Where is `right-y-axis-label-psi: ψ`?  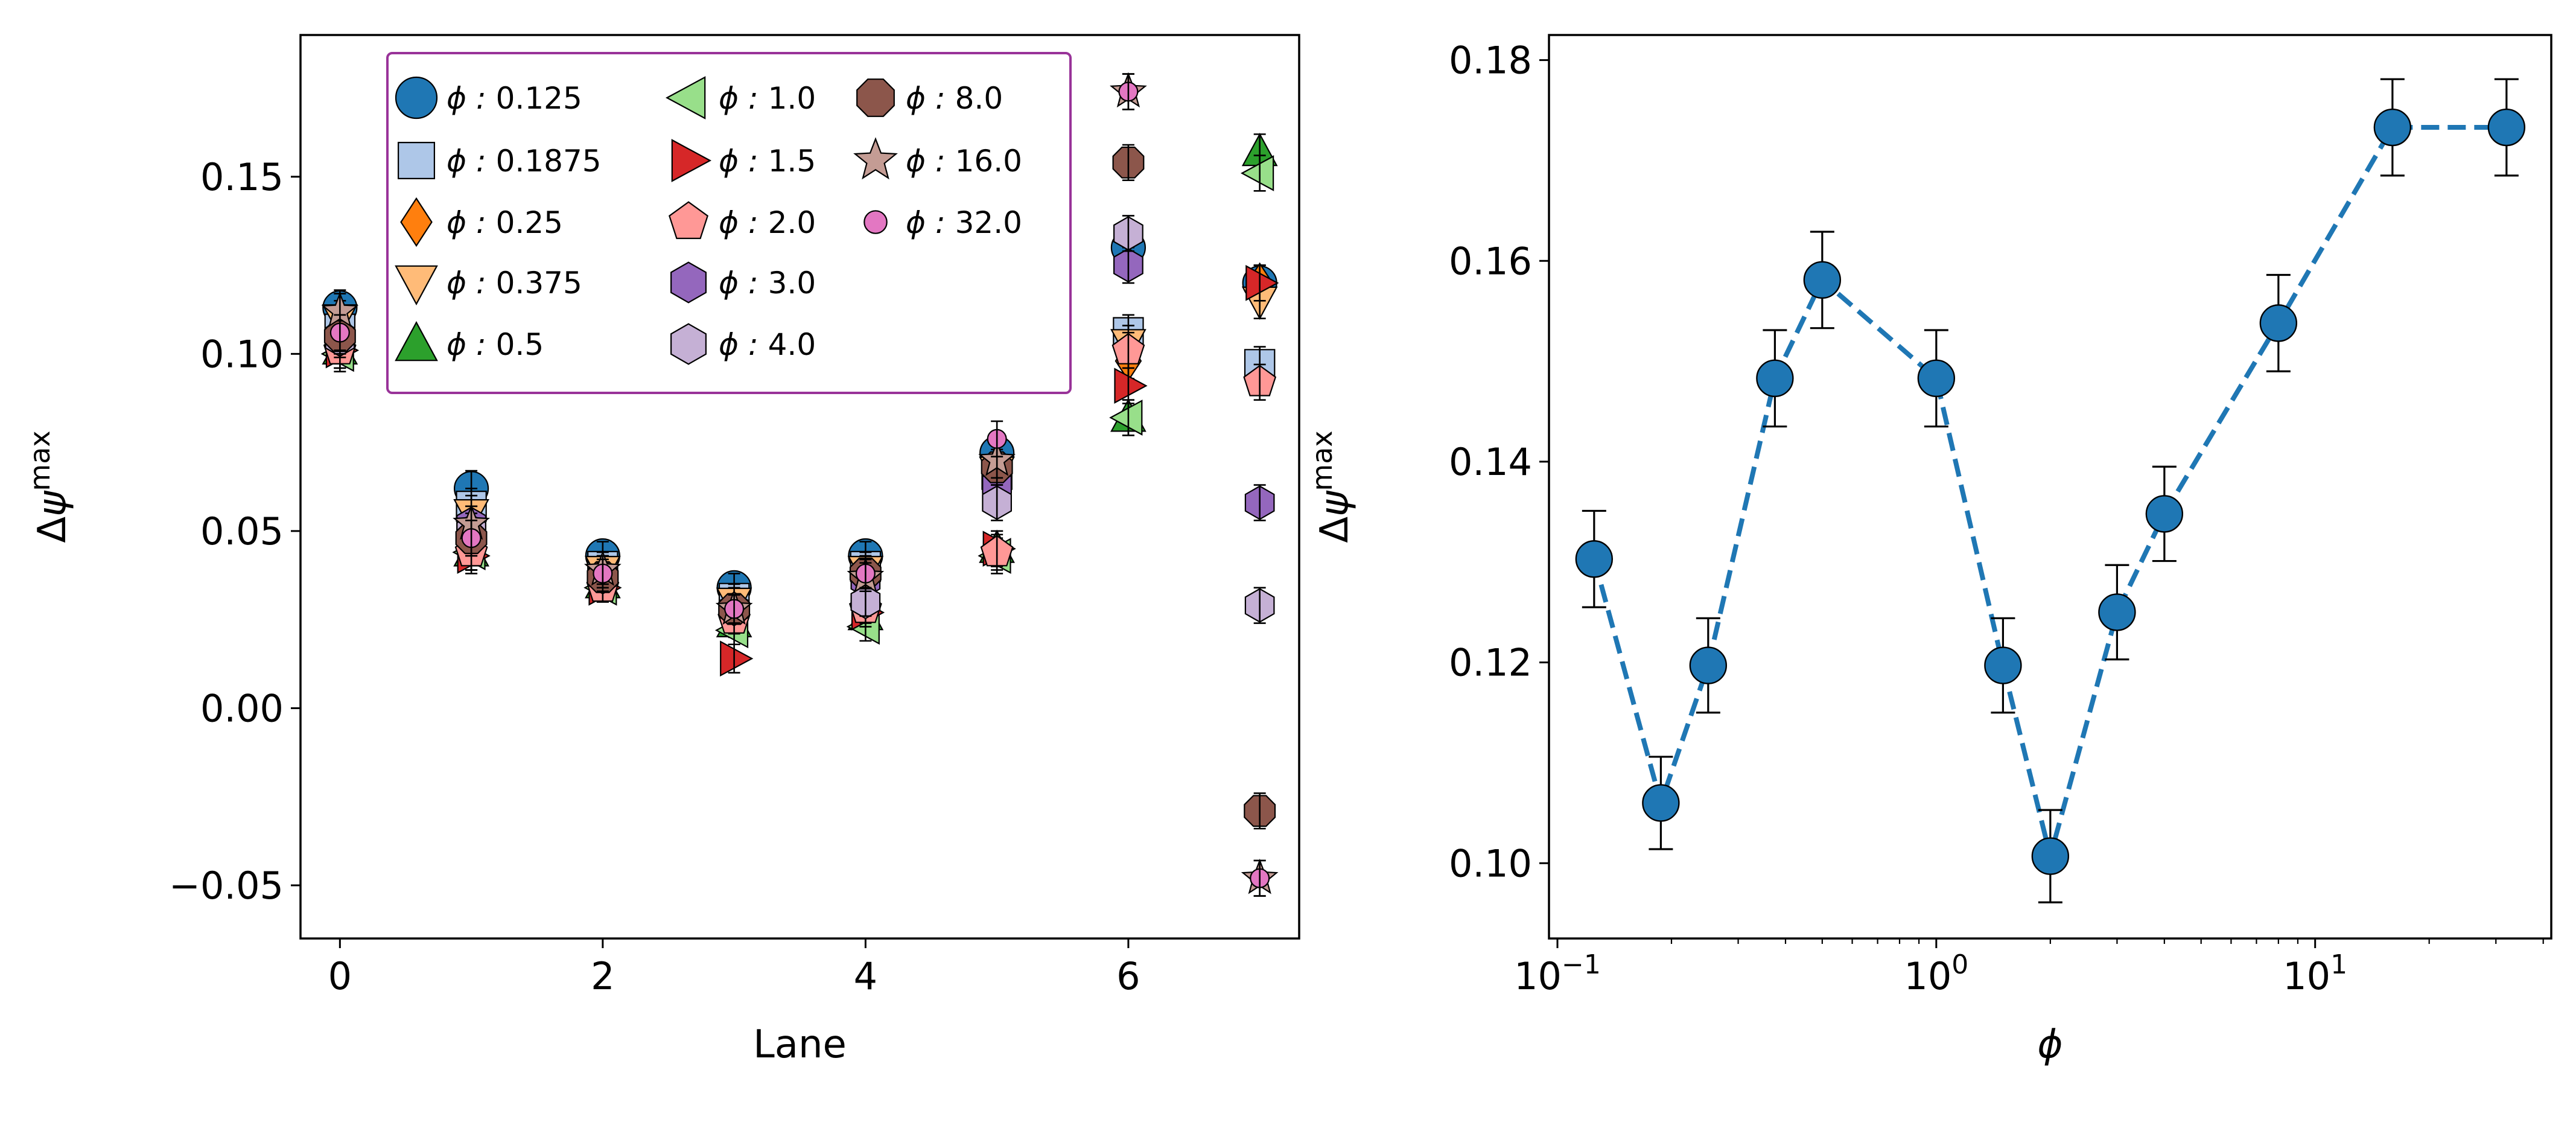
right-y-axis-label-psi: ψ is located at coordinates (1335, 503).